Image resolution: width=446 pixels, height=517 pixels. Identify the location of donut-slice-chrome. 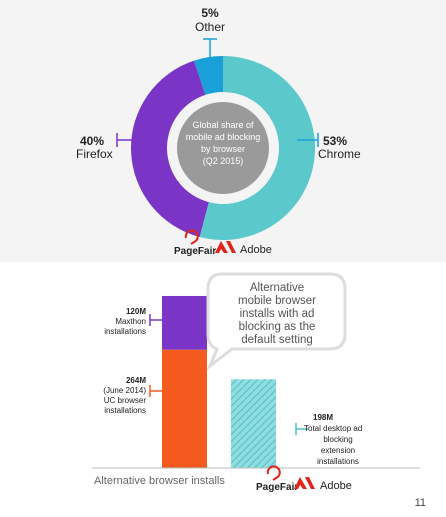
(257, 148).